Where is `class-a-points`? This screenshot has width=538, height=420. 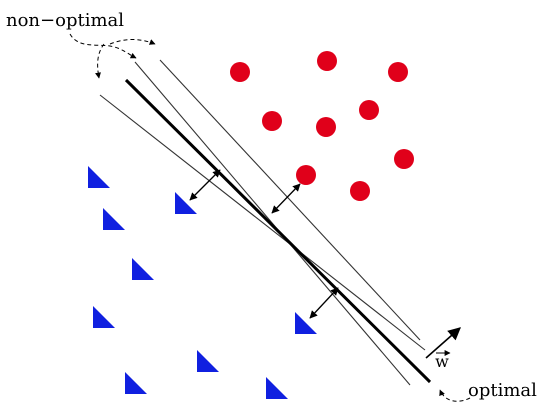 class-a-points is located at coordinates (322, 126).